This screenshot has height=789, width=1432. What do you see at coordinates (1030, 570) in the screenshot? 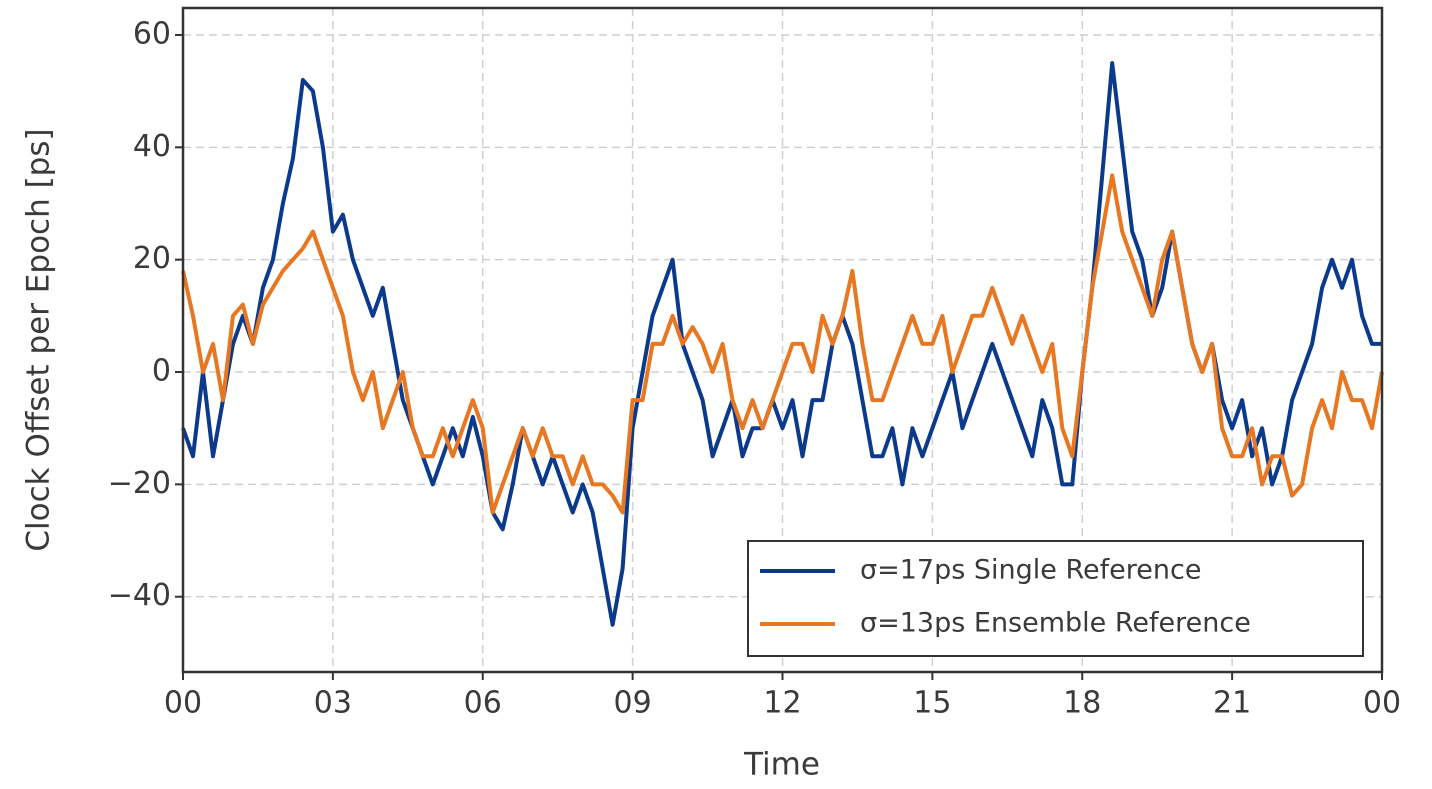
I see `legend-label: σ=17ps Single Reference` at bounding box center [1030, 570].